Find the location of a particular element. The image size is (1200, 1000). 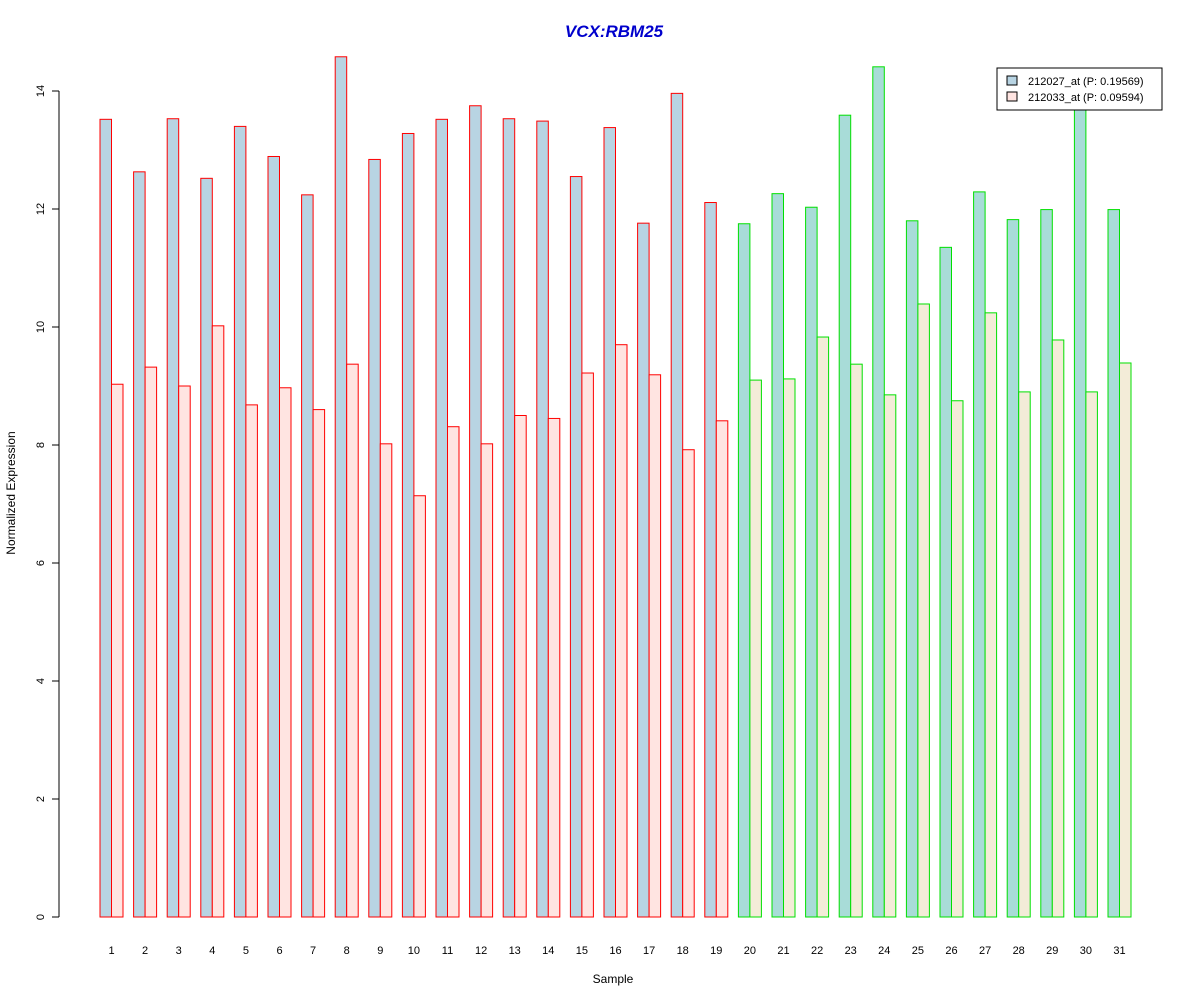

x-tick-label: 22 is located at coordinates (817, 951).